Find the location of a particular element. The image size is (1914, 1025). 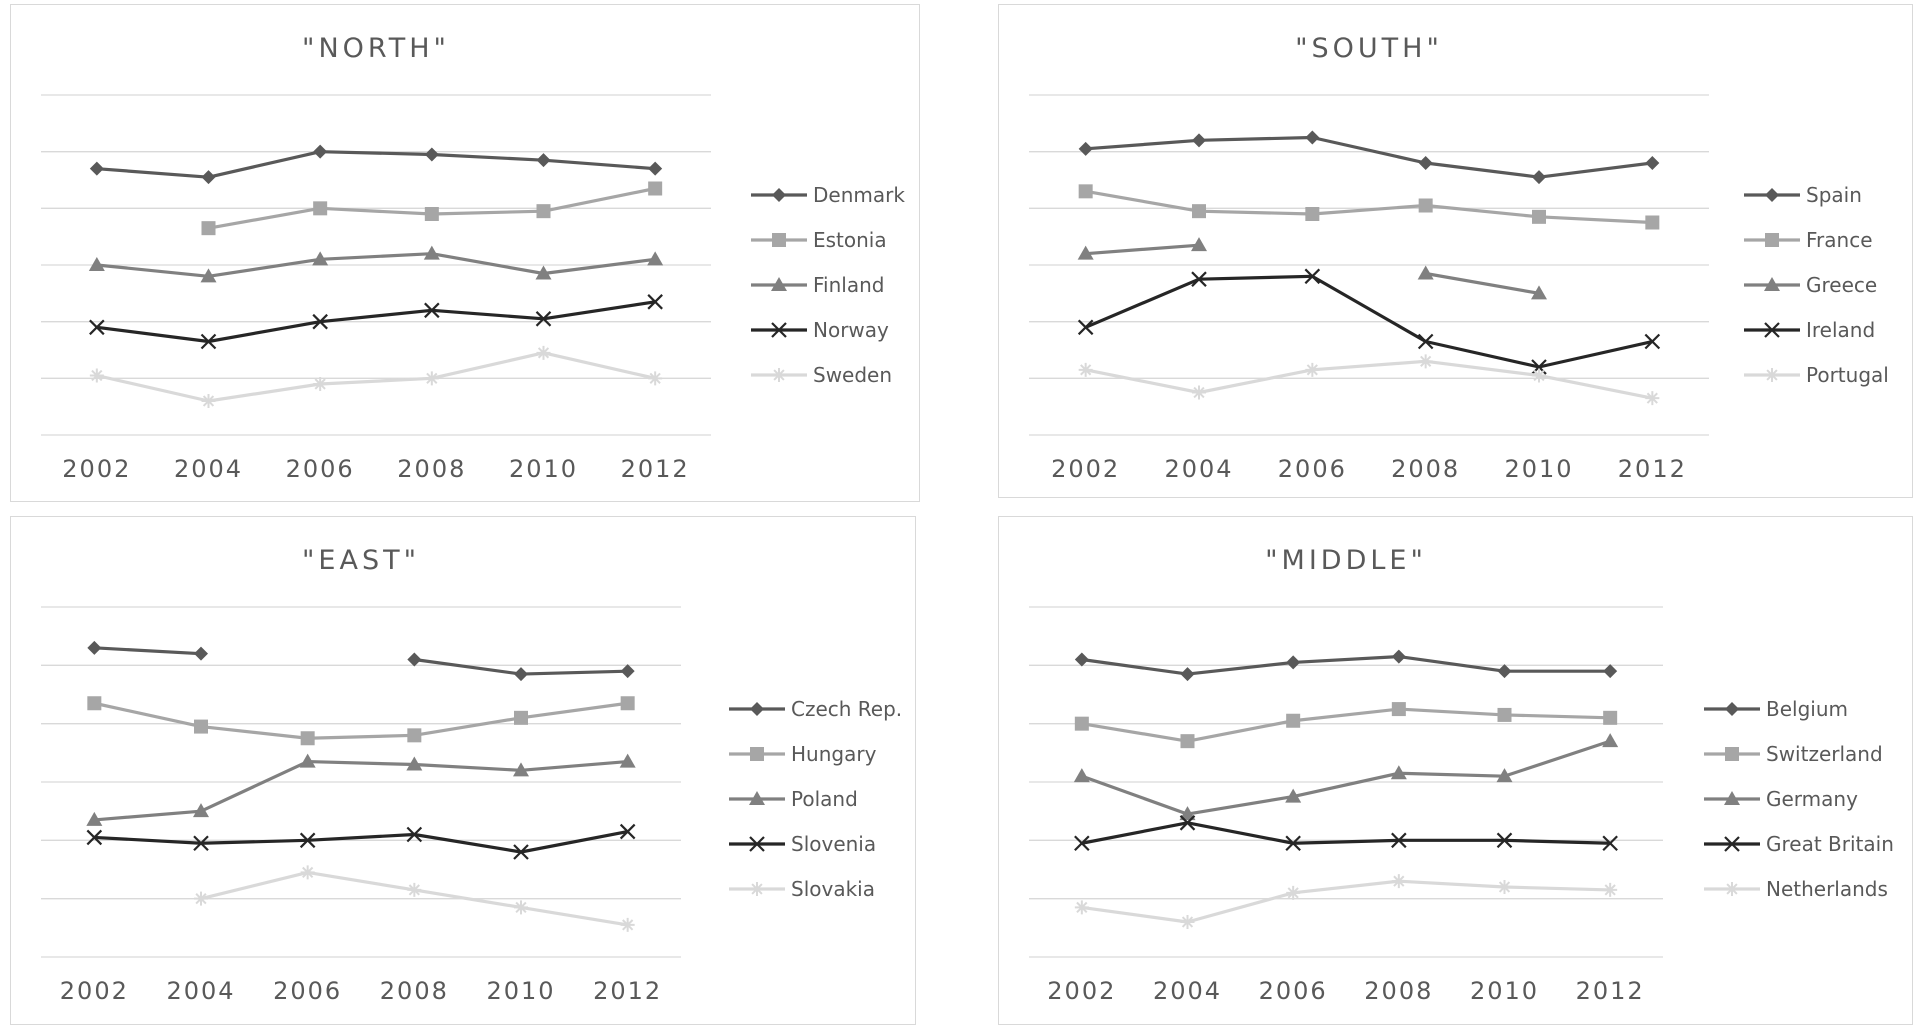

legend-entry: Denmark is located at coordinates (828, 195).